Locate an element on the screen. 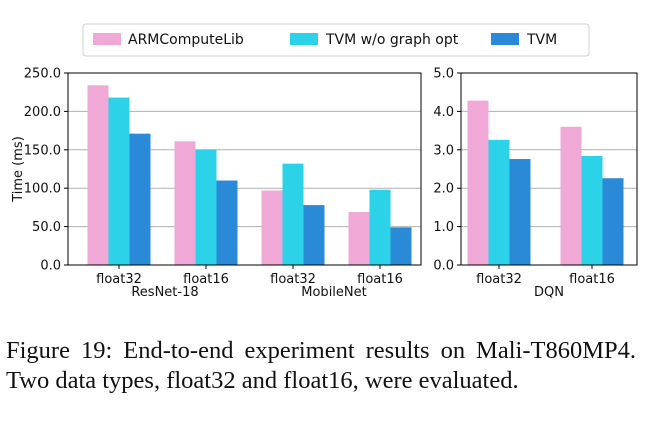 Image resolution: width=647 pixels, height=444 pixels. chart1-ylabel: Time (ms) is located at coordinates (18, 169).